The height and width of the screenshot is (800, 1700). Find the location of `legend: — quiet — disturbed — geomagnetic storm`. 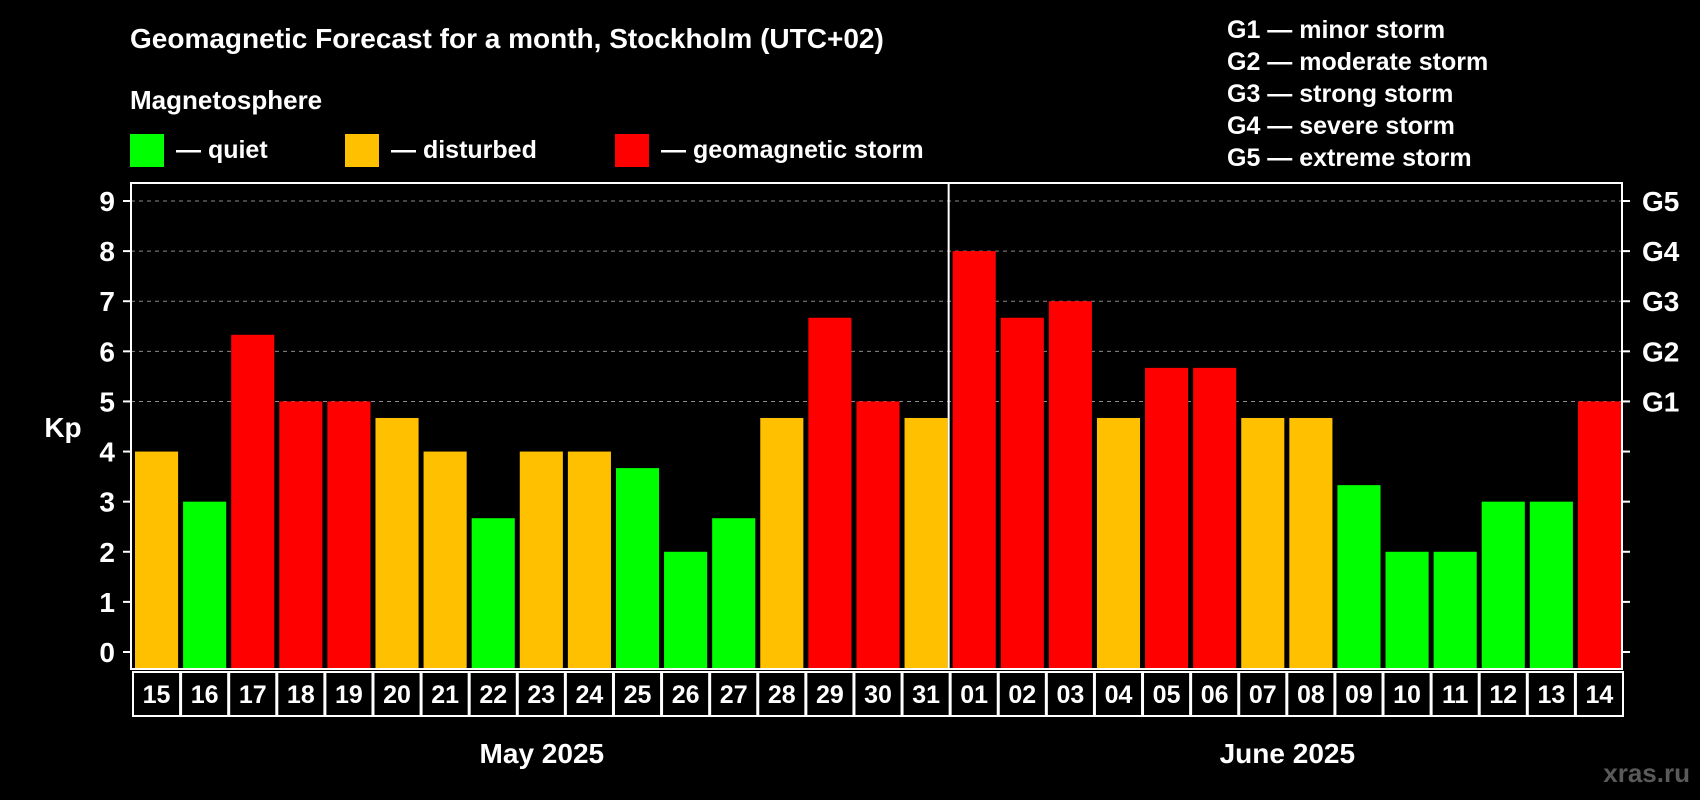

legend: — quiet — disturbed — geomagnetic storm is located at coordinates (527, 150).